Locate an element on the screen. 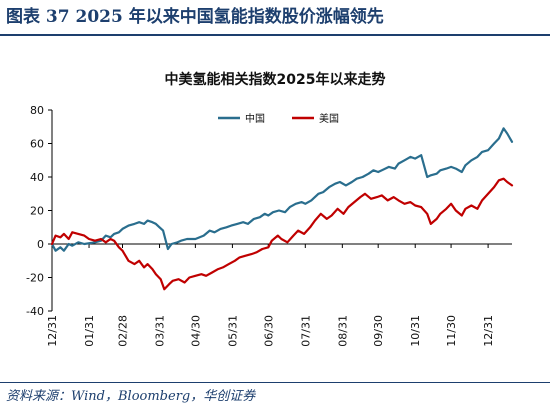  chart-legend: 中国 美国 is located at coordinates (278, 118).